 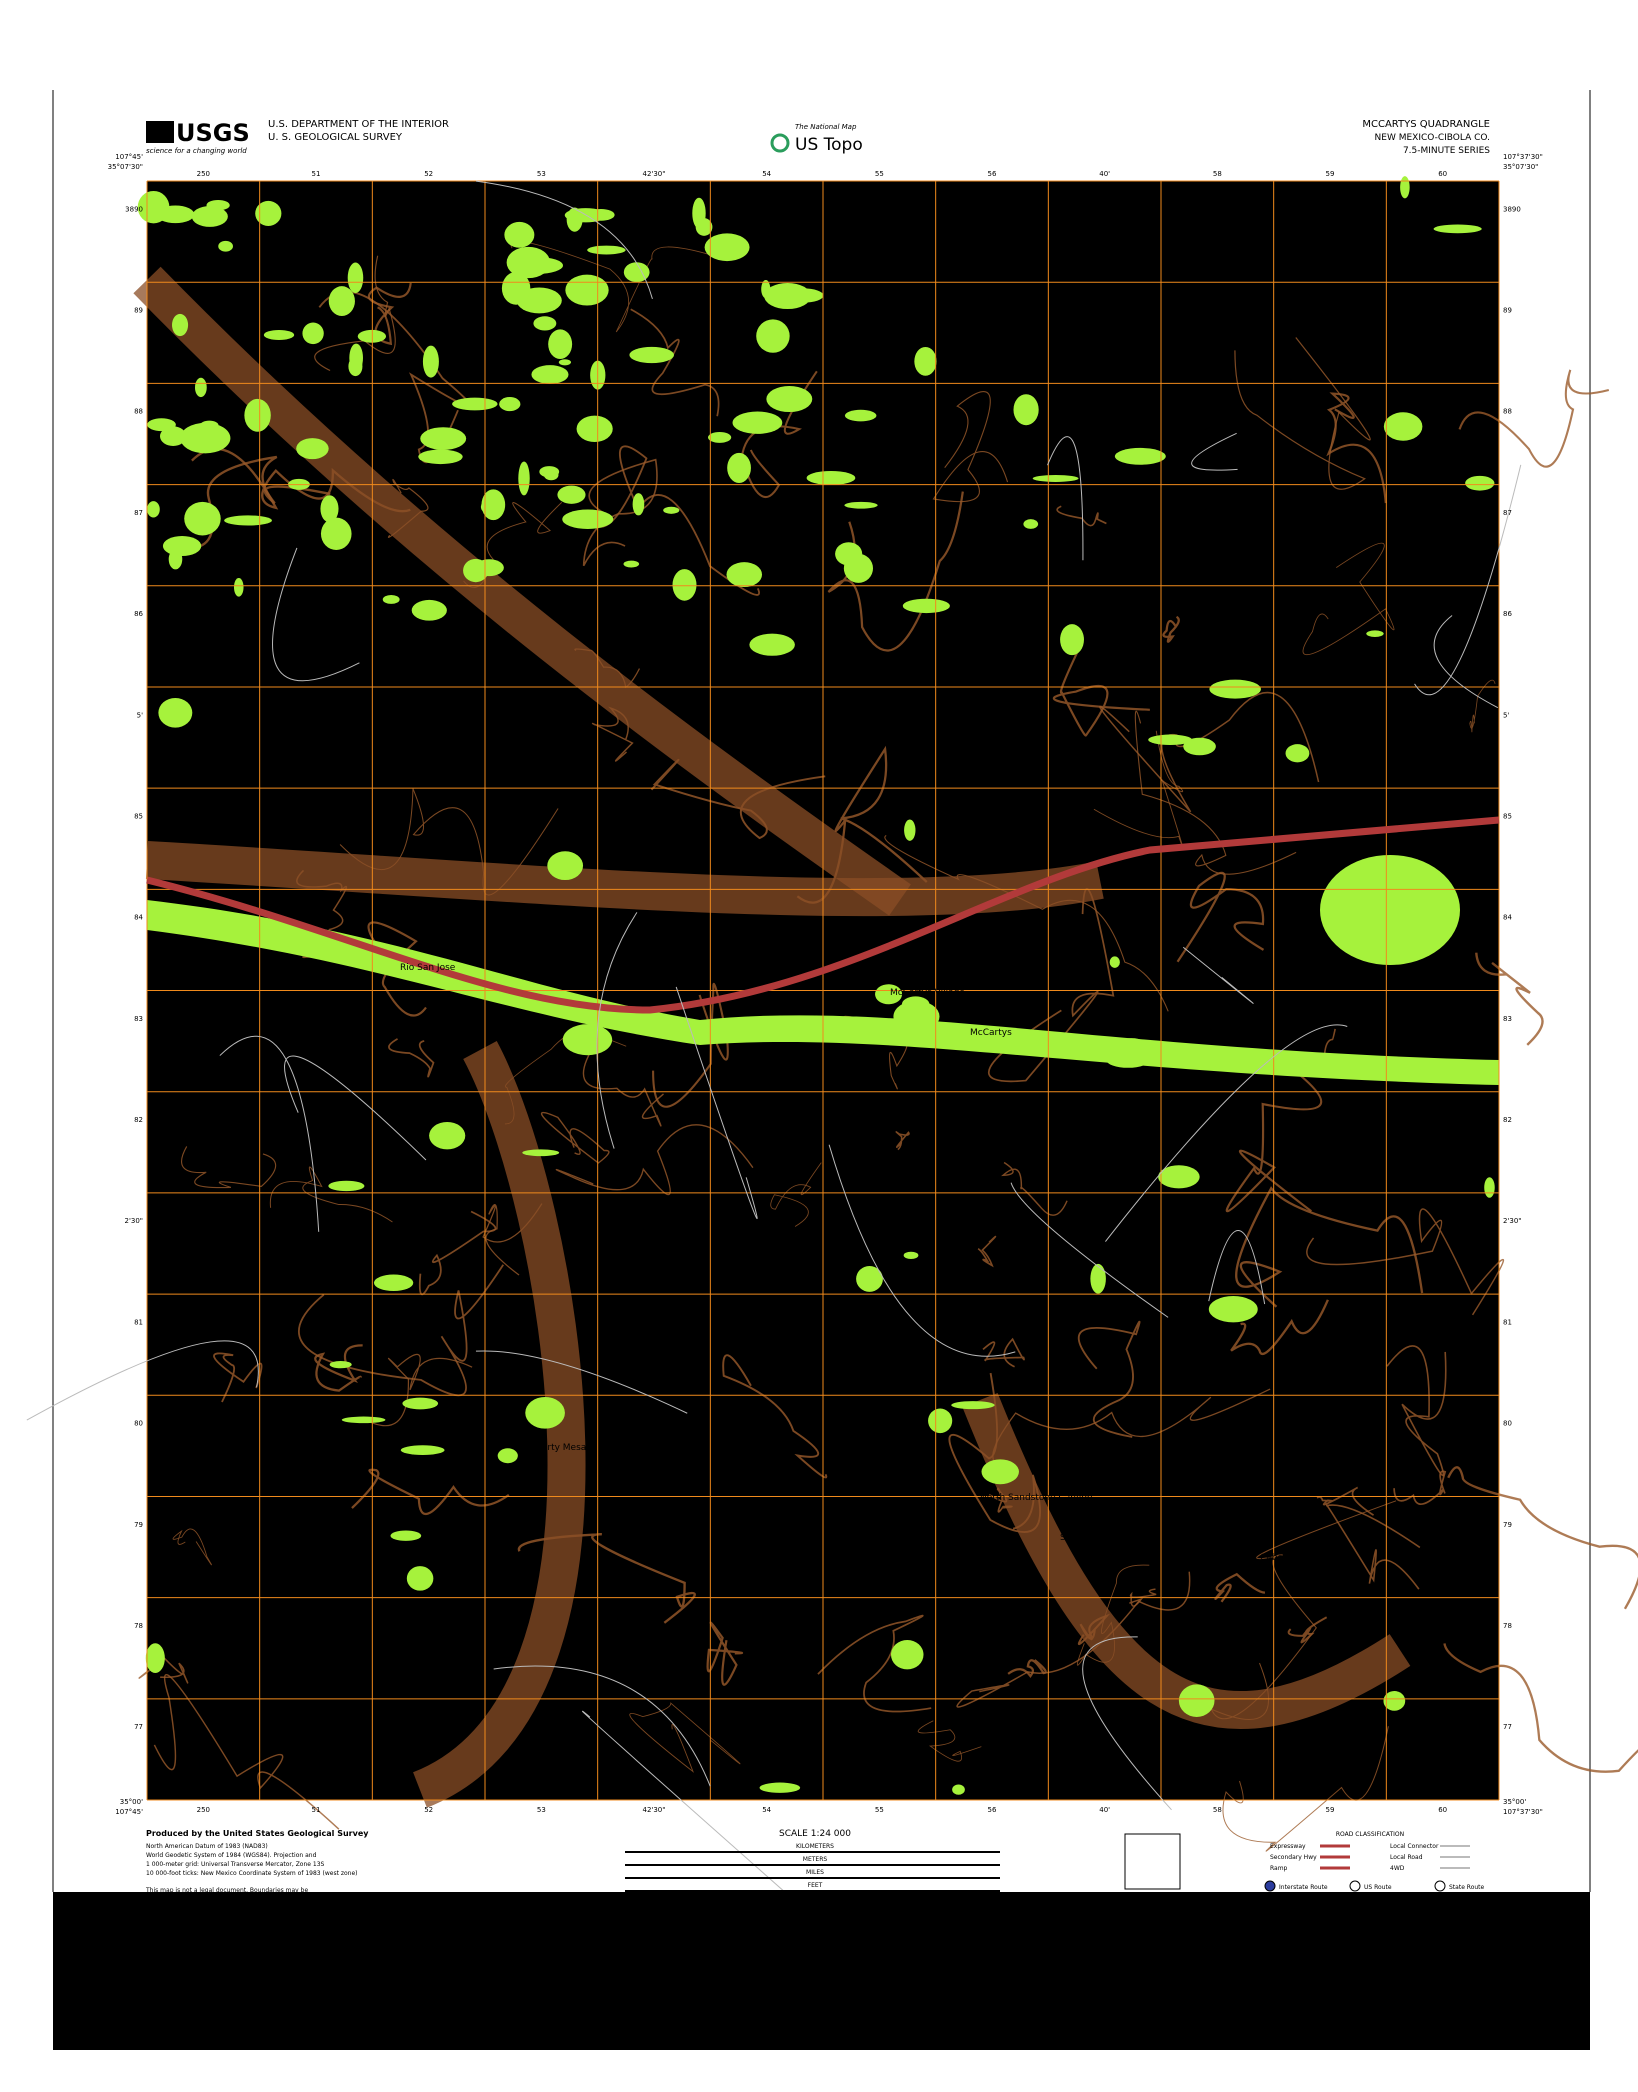 I want to click on top-tick-label: 59, so click(x=1330, y=174).